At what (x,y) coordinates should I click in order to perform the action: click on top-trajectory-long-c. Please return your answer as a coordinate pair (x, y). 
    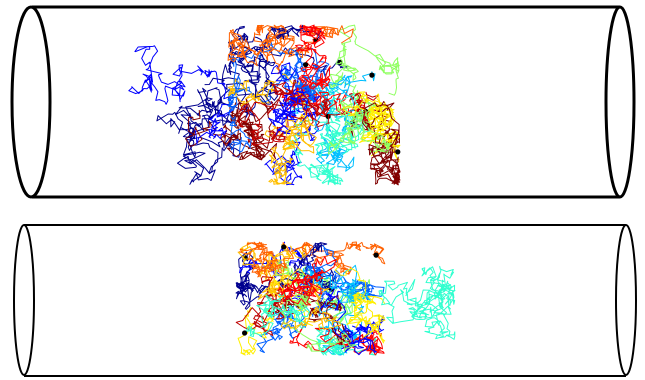
    Looking at the image, I should click on (180, 95).